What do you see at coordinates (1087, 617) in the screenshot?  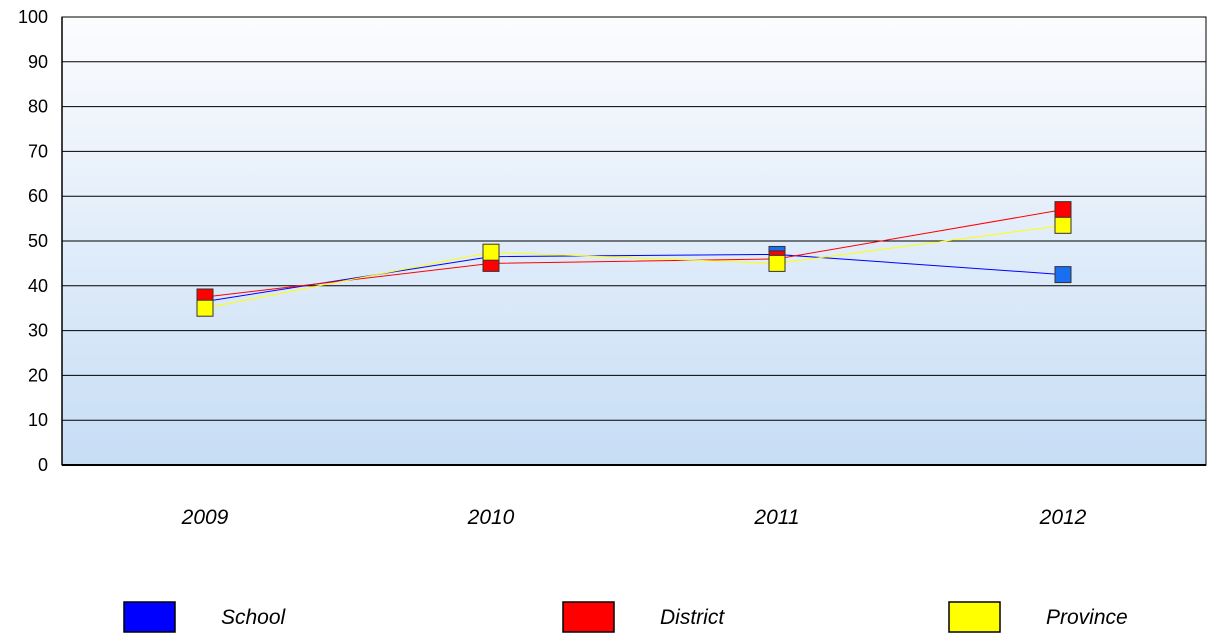 I see `legend-label-province: Province` at bounding box center [1087, 617].